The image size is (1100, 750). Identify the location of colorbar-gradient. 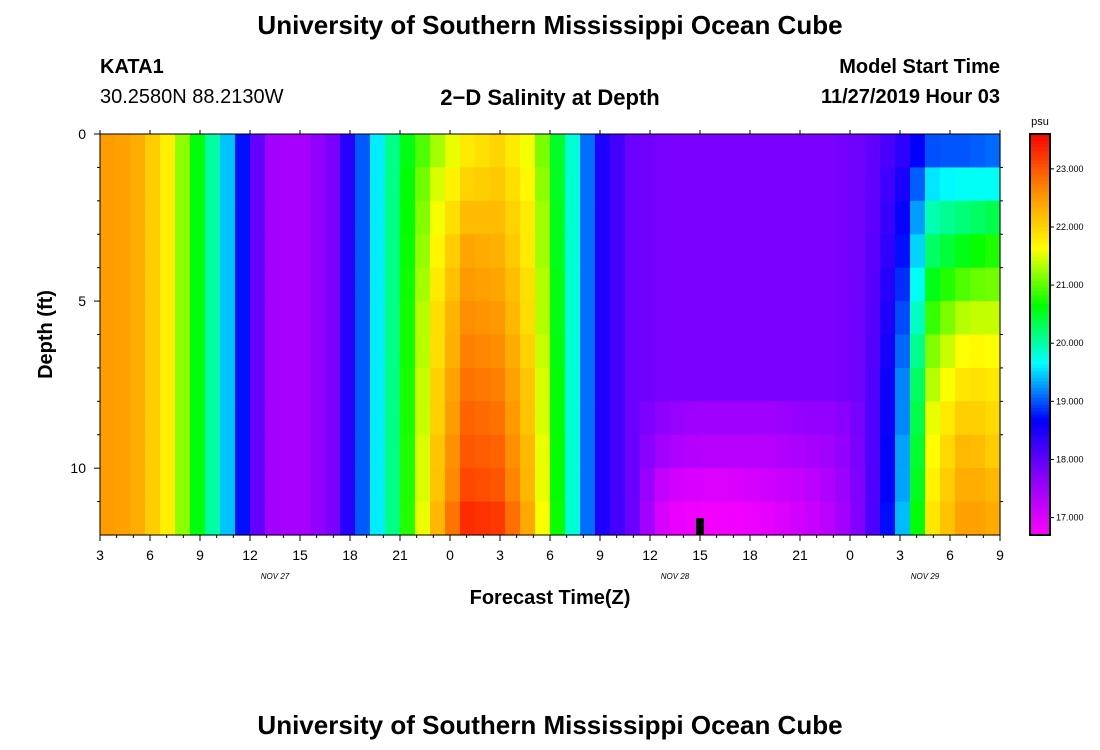
(1040, 335).